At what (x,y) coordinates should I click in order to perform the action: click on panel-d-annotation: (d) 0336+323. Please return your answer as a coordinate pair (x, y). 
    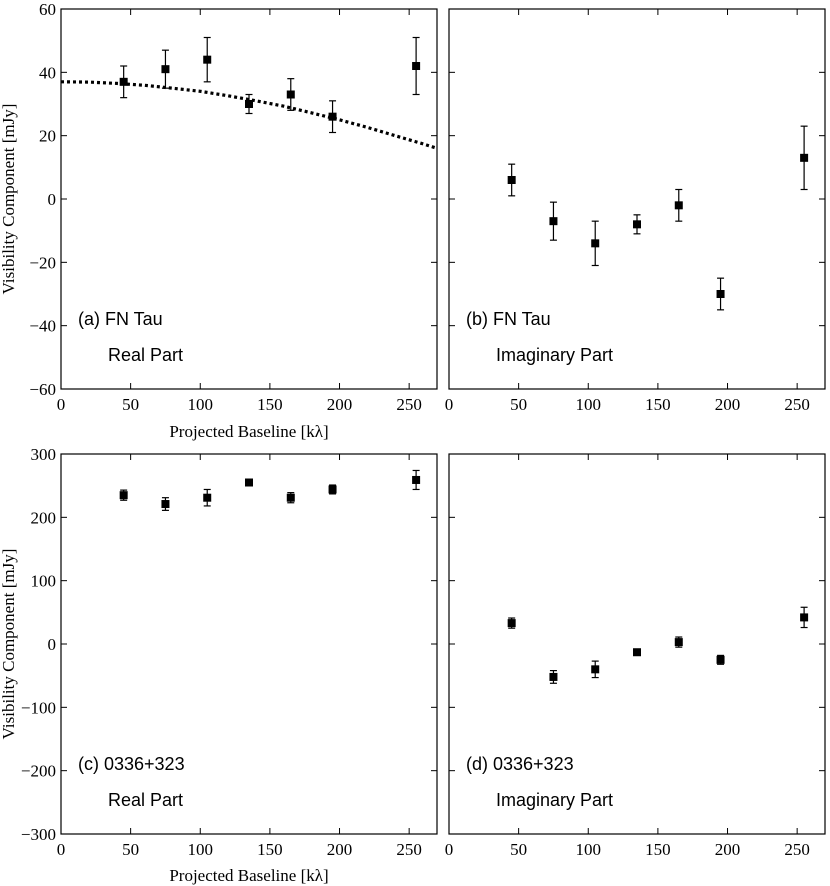
    Looking at the image, I should click on (520, 764).